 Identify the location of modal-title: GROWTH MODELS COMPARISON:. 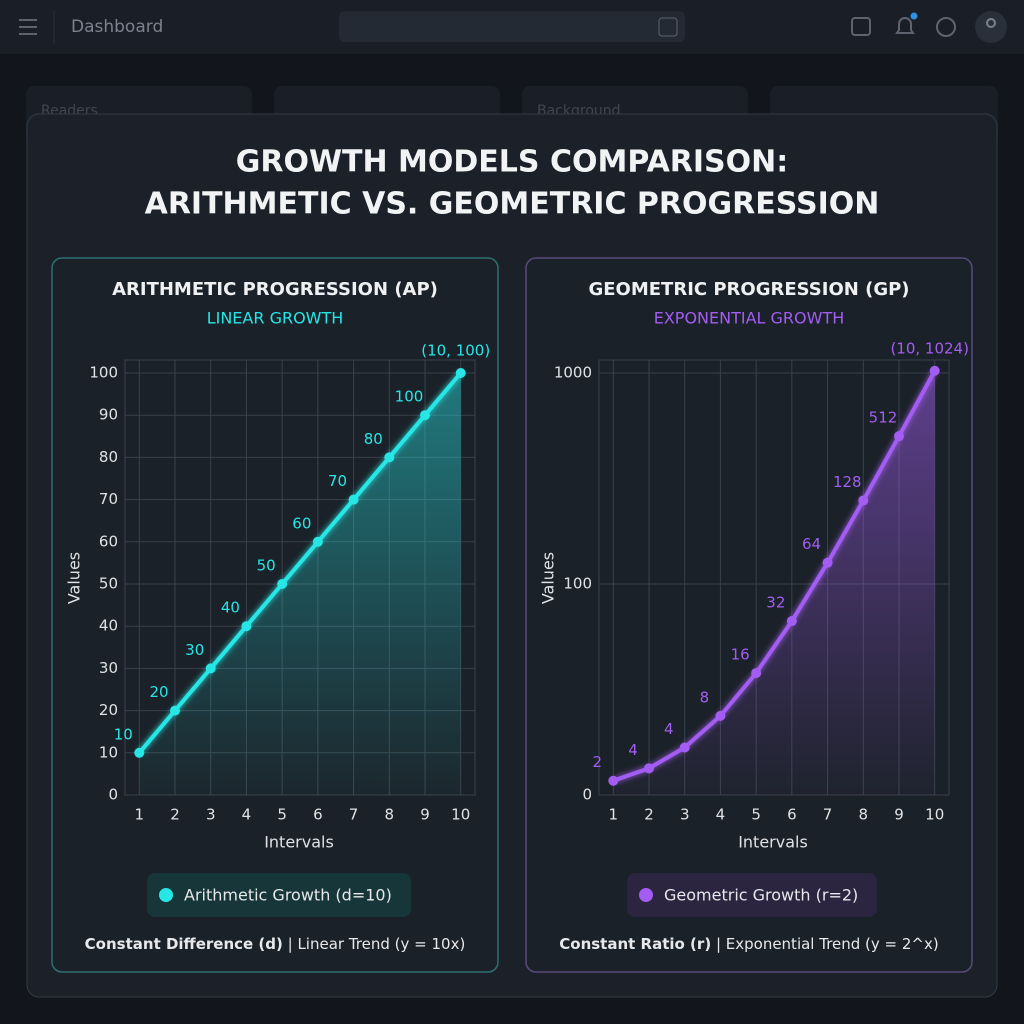
(512, 162).